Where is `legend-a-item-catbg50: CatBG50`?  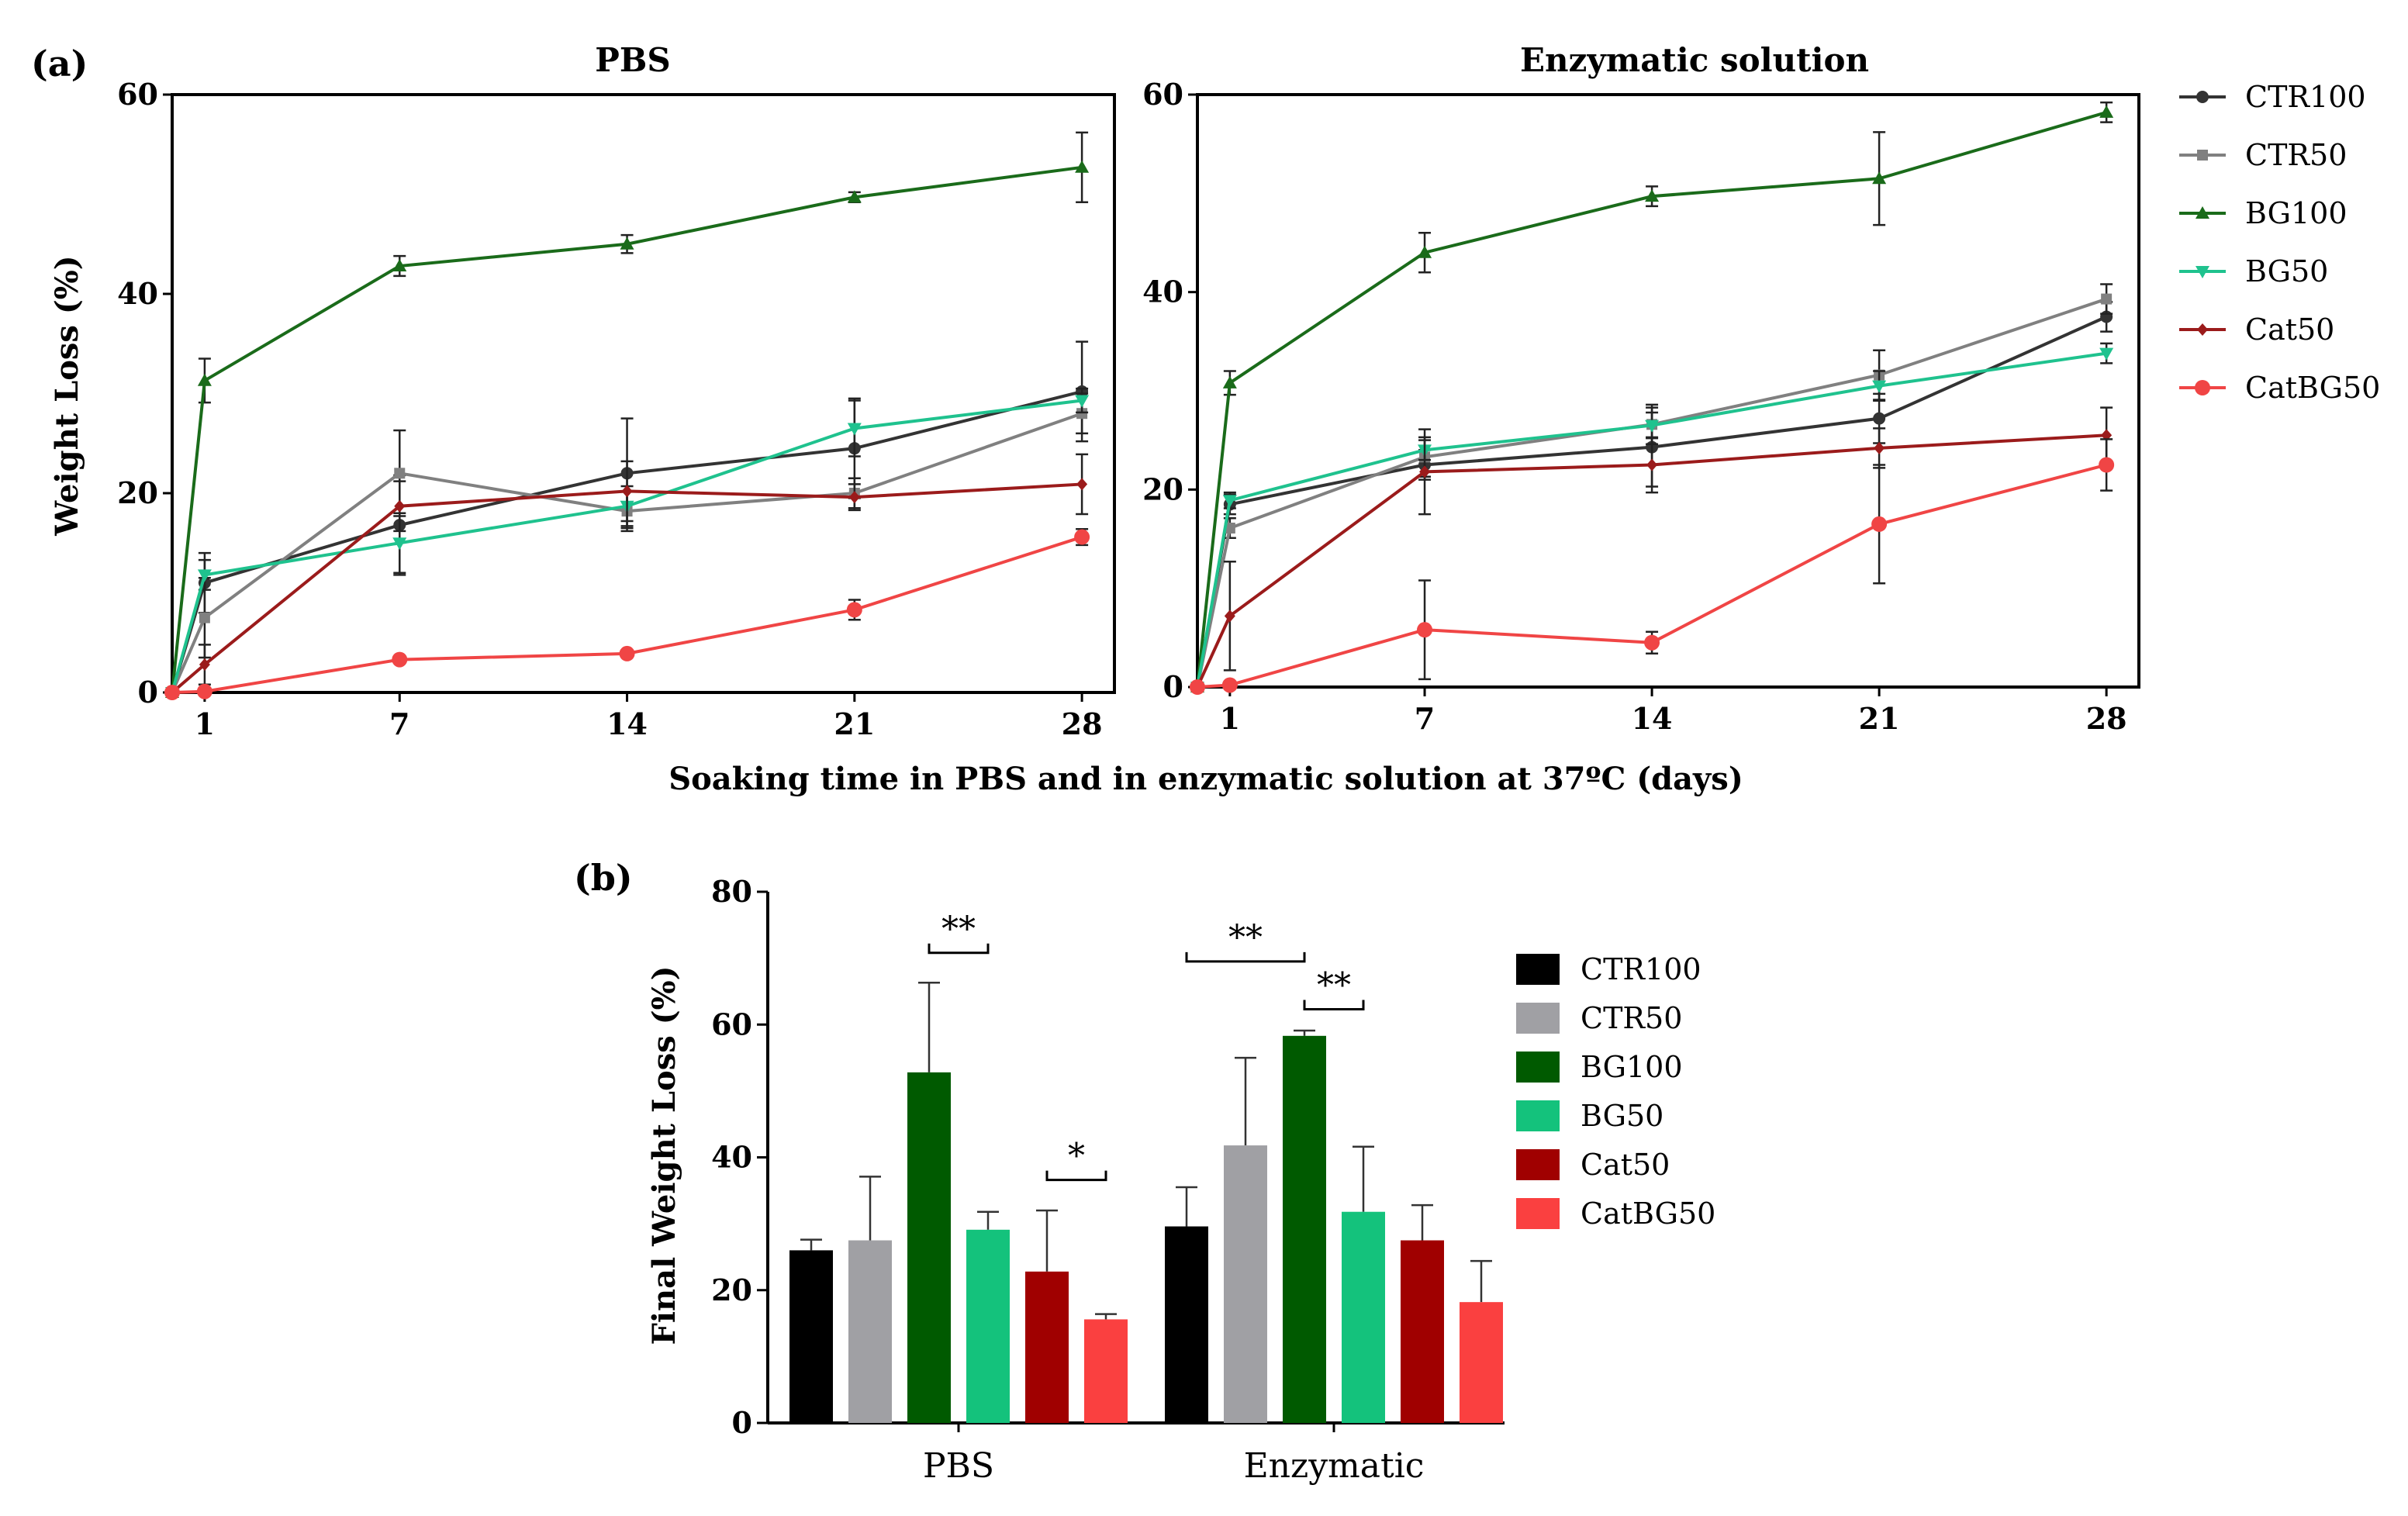 legend-a-item-catbg50: CatBG50 is located at coordinates (2279, 388).